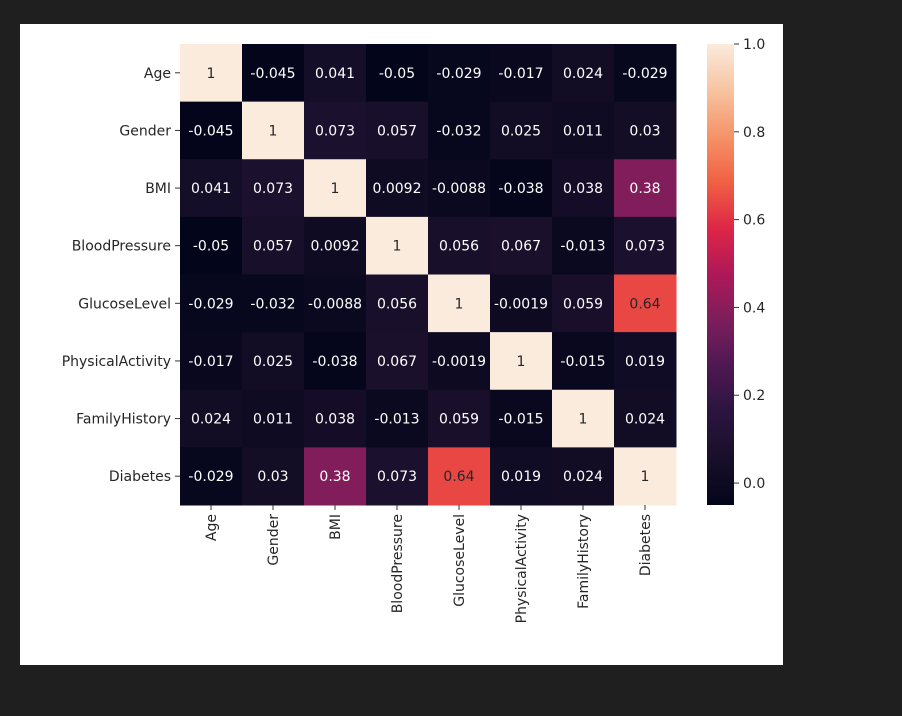 This screenshot has height=716, width=902. I want to click on x-tick-label: BloodPressure, so click(398, 563).